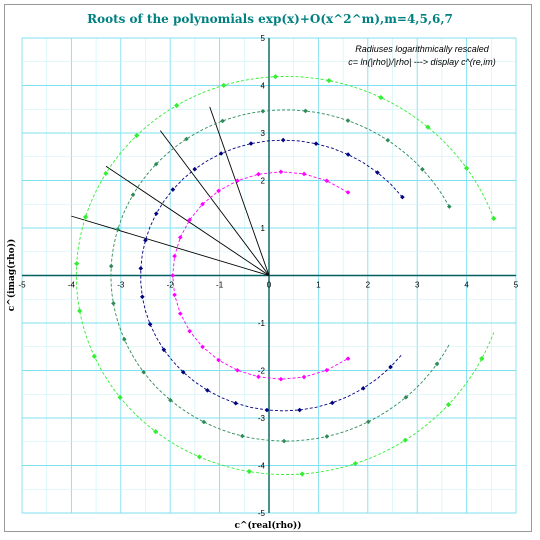 This screenshot has width=540, height=540. Describe the element at coordinates (263, 133) in the screenshot. I see `y-tick-label: 3` at that location.